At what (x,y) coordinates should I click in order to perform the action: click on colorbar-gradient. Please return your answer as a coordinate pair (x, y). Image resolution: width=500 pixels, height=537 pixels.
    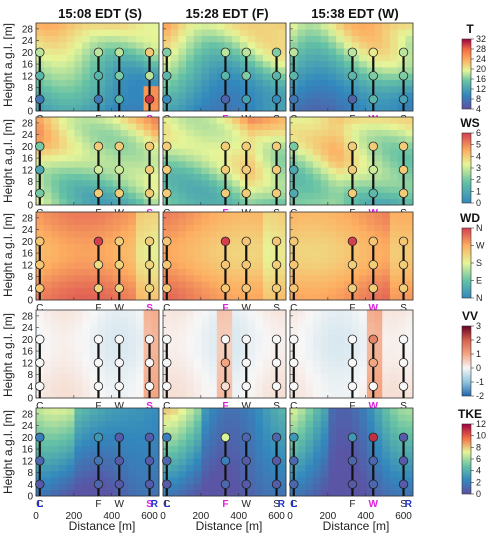
    Looking at the image, I should click on (466, 361).